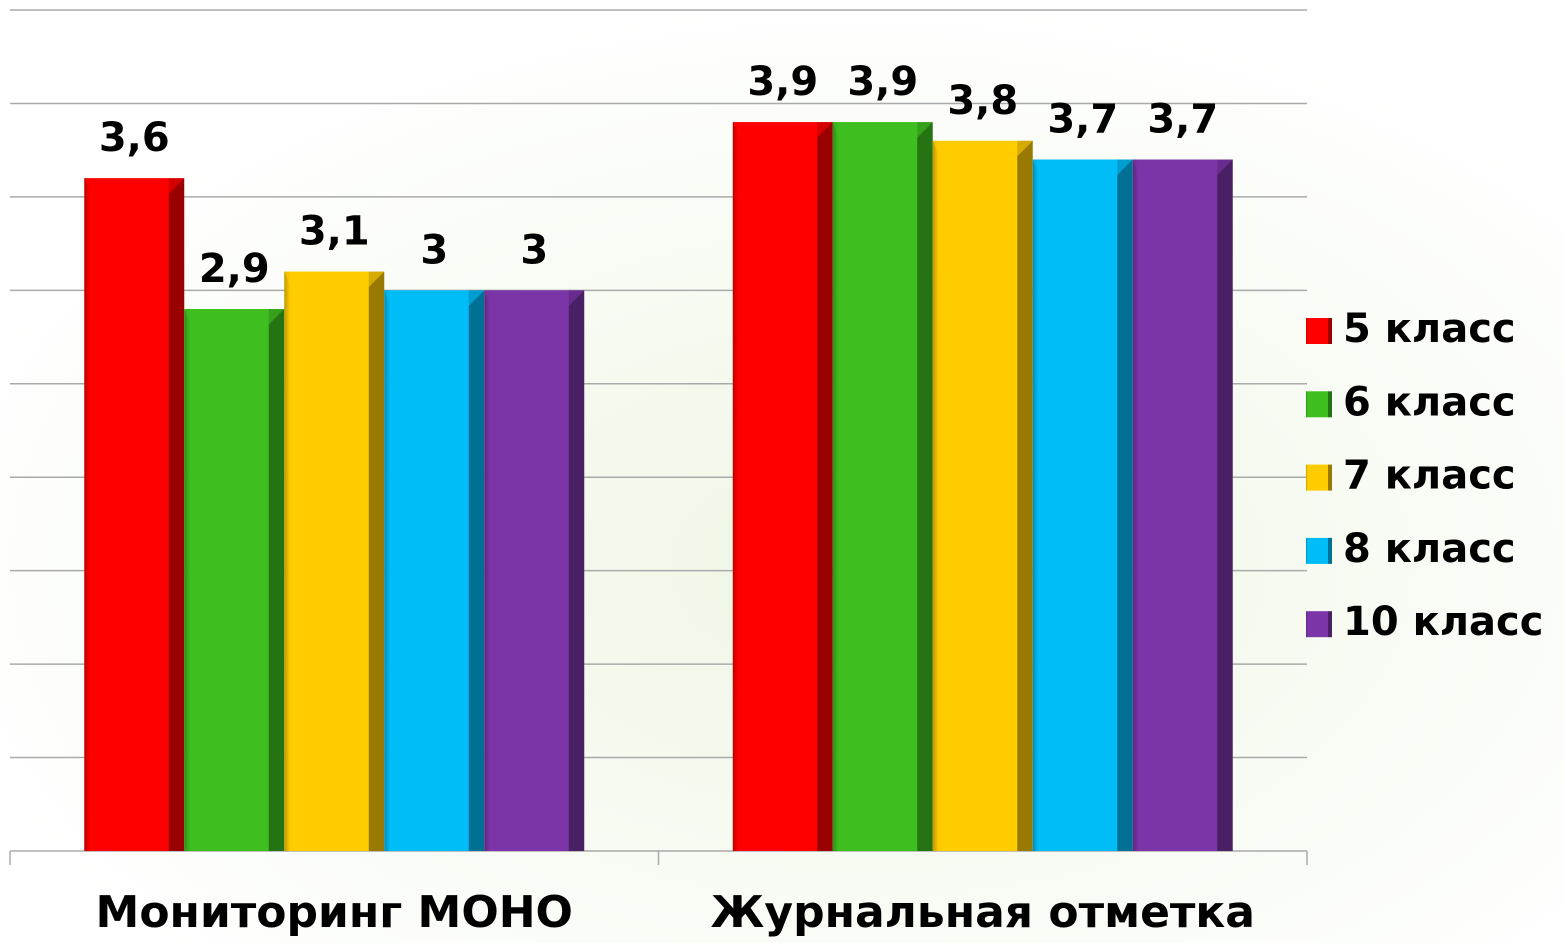  I want to click on legend-label: 10 класс, so click(1443, 622).